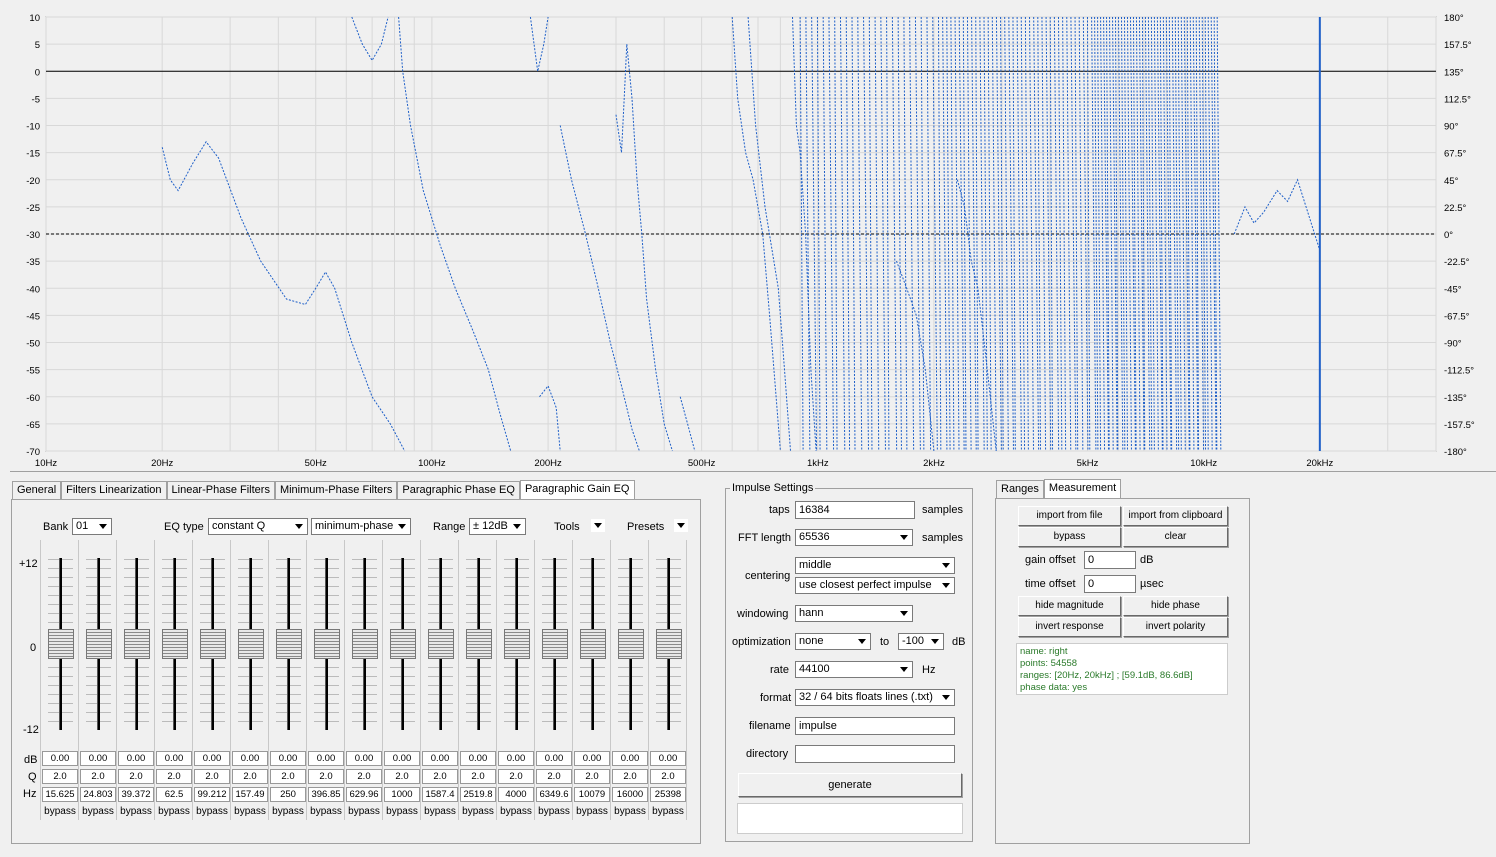 This screenshot has height=857, width=1496. What do you see at coordinates (60, 794) in the screenshot?
I see `band-hz-input: 15.625` at bounding box center [60, 794].